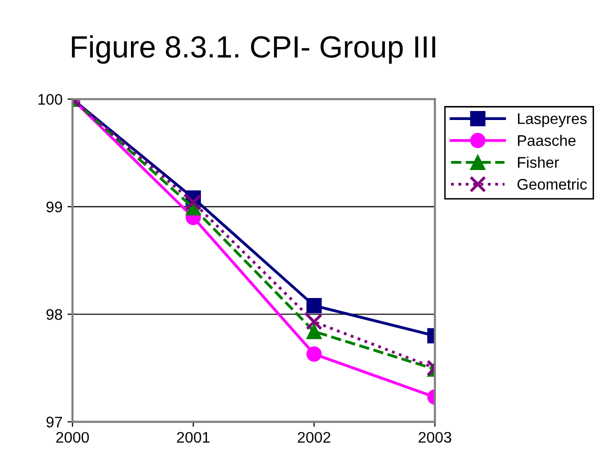 The image size is (604, 461). I want to click on y-tick-label: 98, so click(54, 314).